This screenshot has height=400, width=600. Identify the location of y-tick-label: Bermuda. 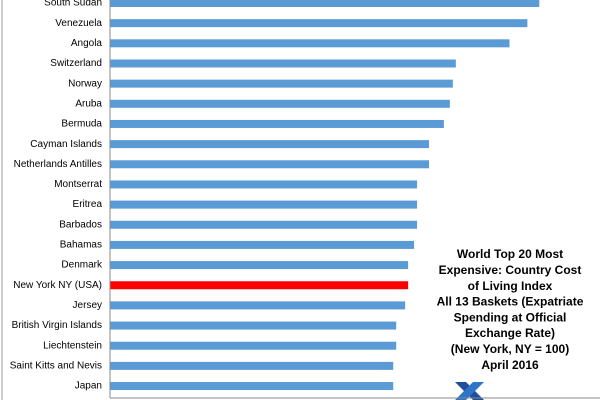
(81, 124).